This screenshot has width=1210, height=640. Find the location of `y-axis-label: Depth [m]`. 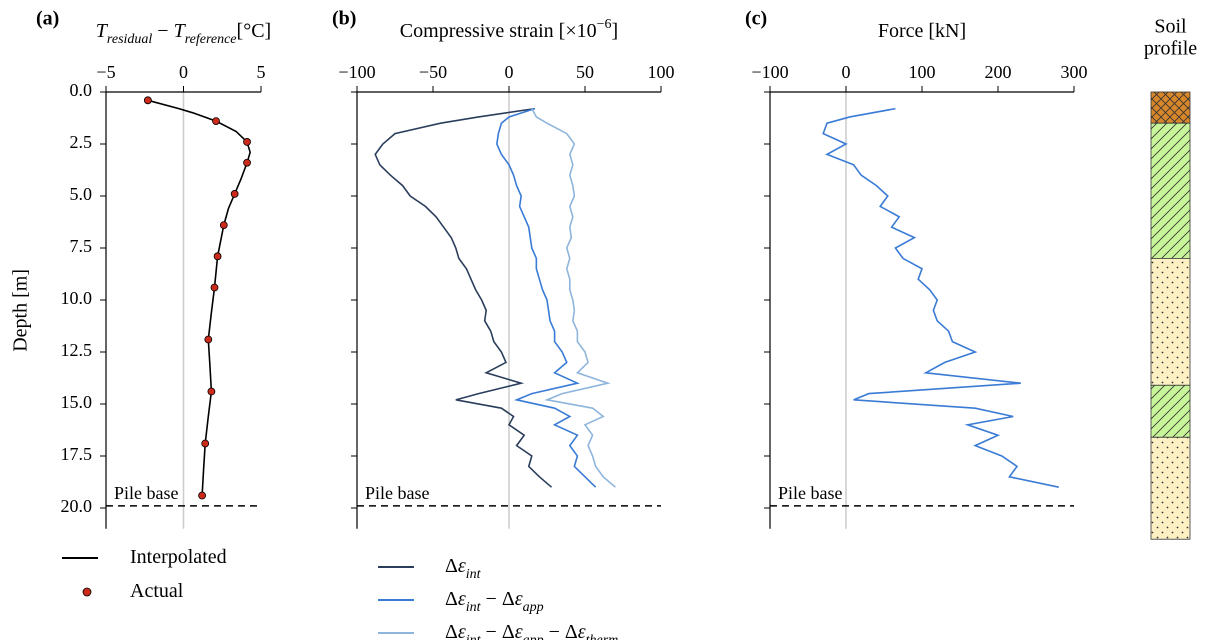

y-axis-label: Depth [m] is located at coordinates (21, 310).